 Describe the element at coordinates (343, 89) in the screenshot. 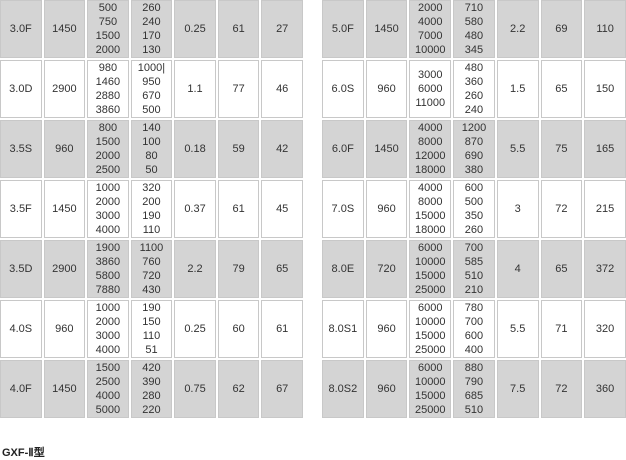

I see `model-cell: 6.0S` at that location.